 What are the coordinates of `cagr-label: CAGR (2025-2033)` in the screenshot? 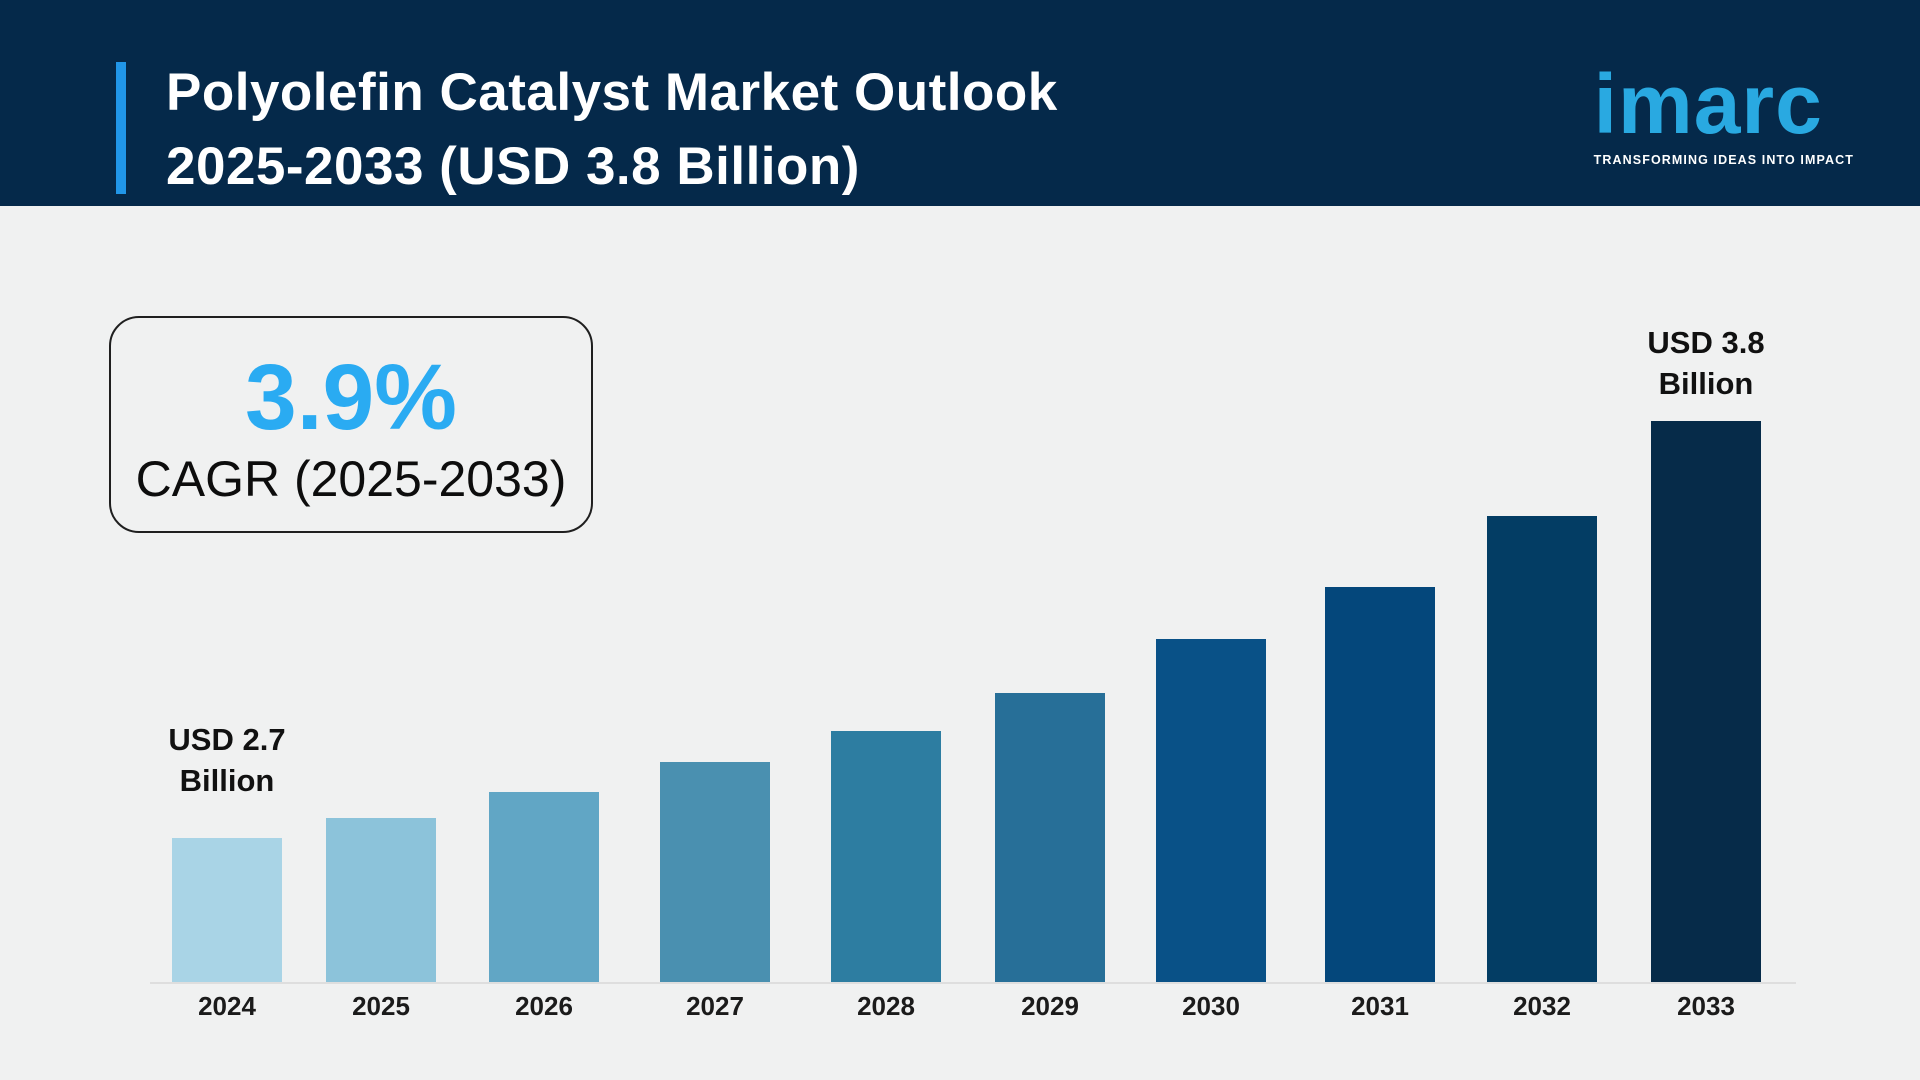 It's located at (351, 478).